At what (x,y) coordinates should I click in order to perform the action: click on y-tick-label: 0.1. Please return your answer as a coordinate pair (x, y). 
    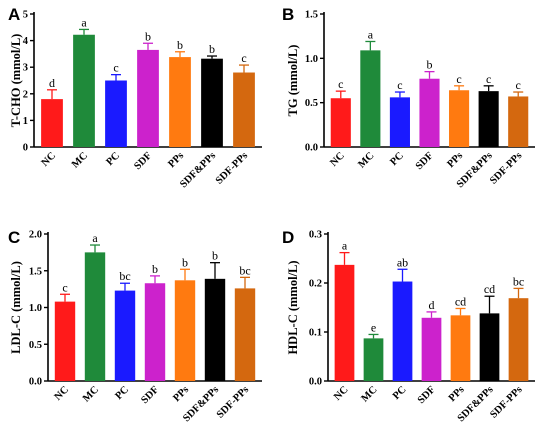
    Looking at the image, I should click on (315, 333).